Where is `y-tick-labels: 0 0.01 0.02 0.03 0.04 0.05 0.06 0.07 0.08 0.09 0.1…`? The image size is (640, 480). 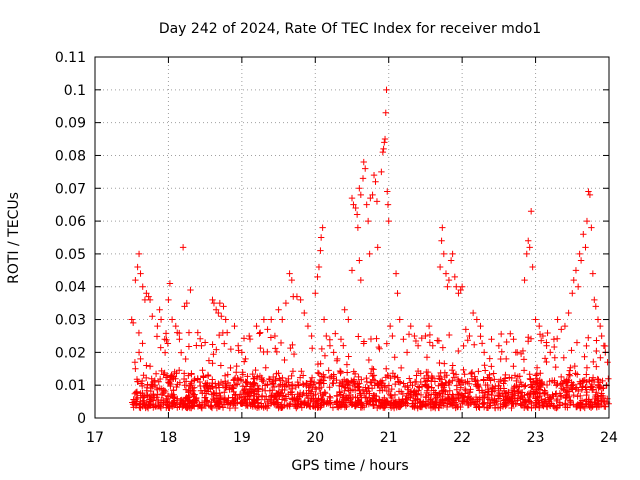
y-tick-labels: 0 0.01 0.02 0.03 0.04 0.05 0.06 0.07 0.08 0.09 0.1… is located at coordinates (70, 238).